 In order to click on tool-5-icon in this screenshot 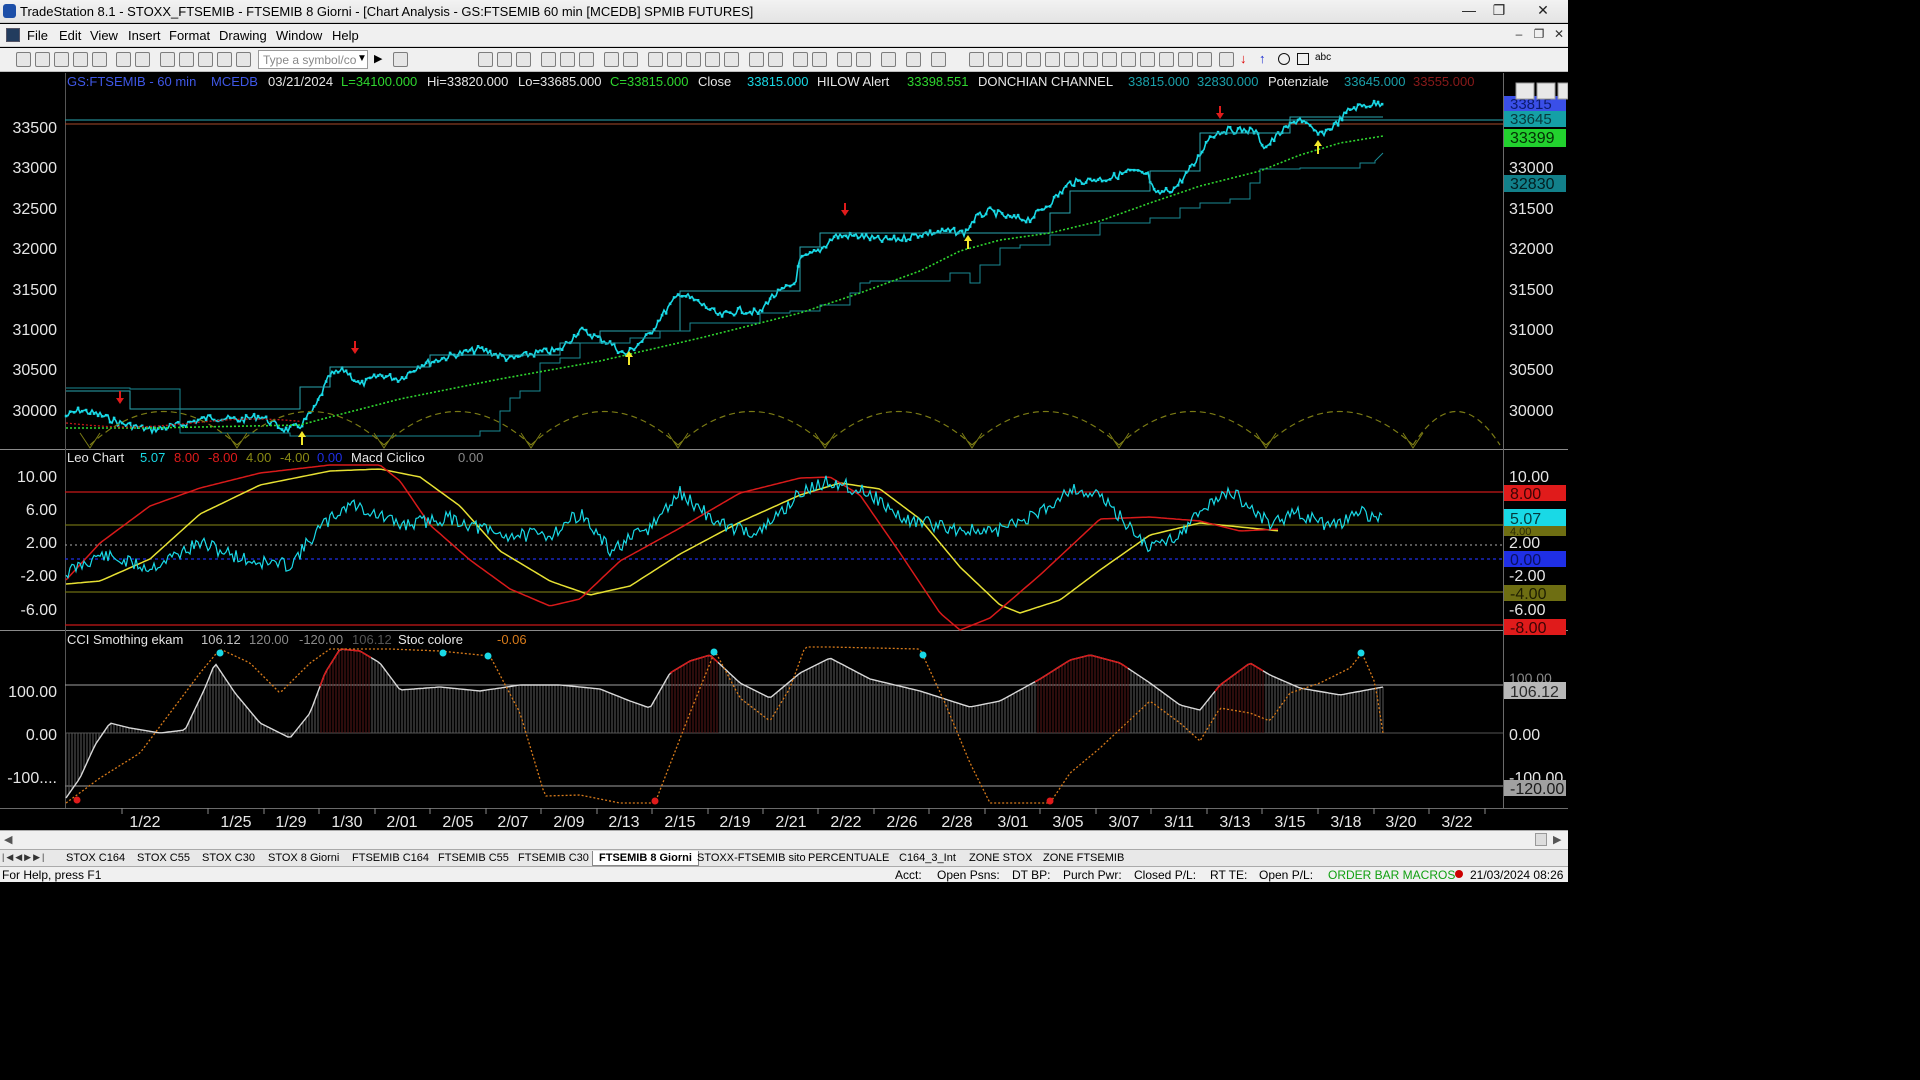, I will do `click(731, 59)`.